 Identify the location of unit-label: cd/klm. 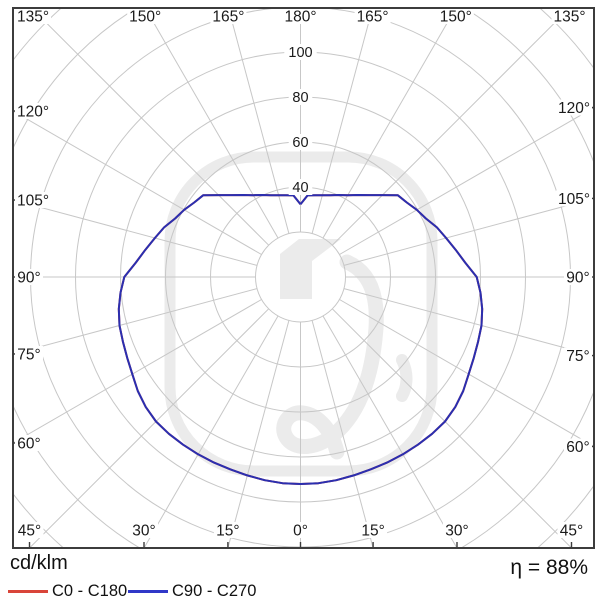
(39, 563).